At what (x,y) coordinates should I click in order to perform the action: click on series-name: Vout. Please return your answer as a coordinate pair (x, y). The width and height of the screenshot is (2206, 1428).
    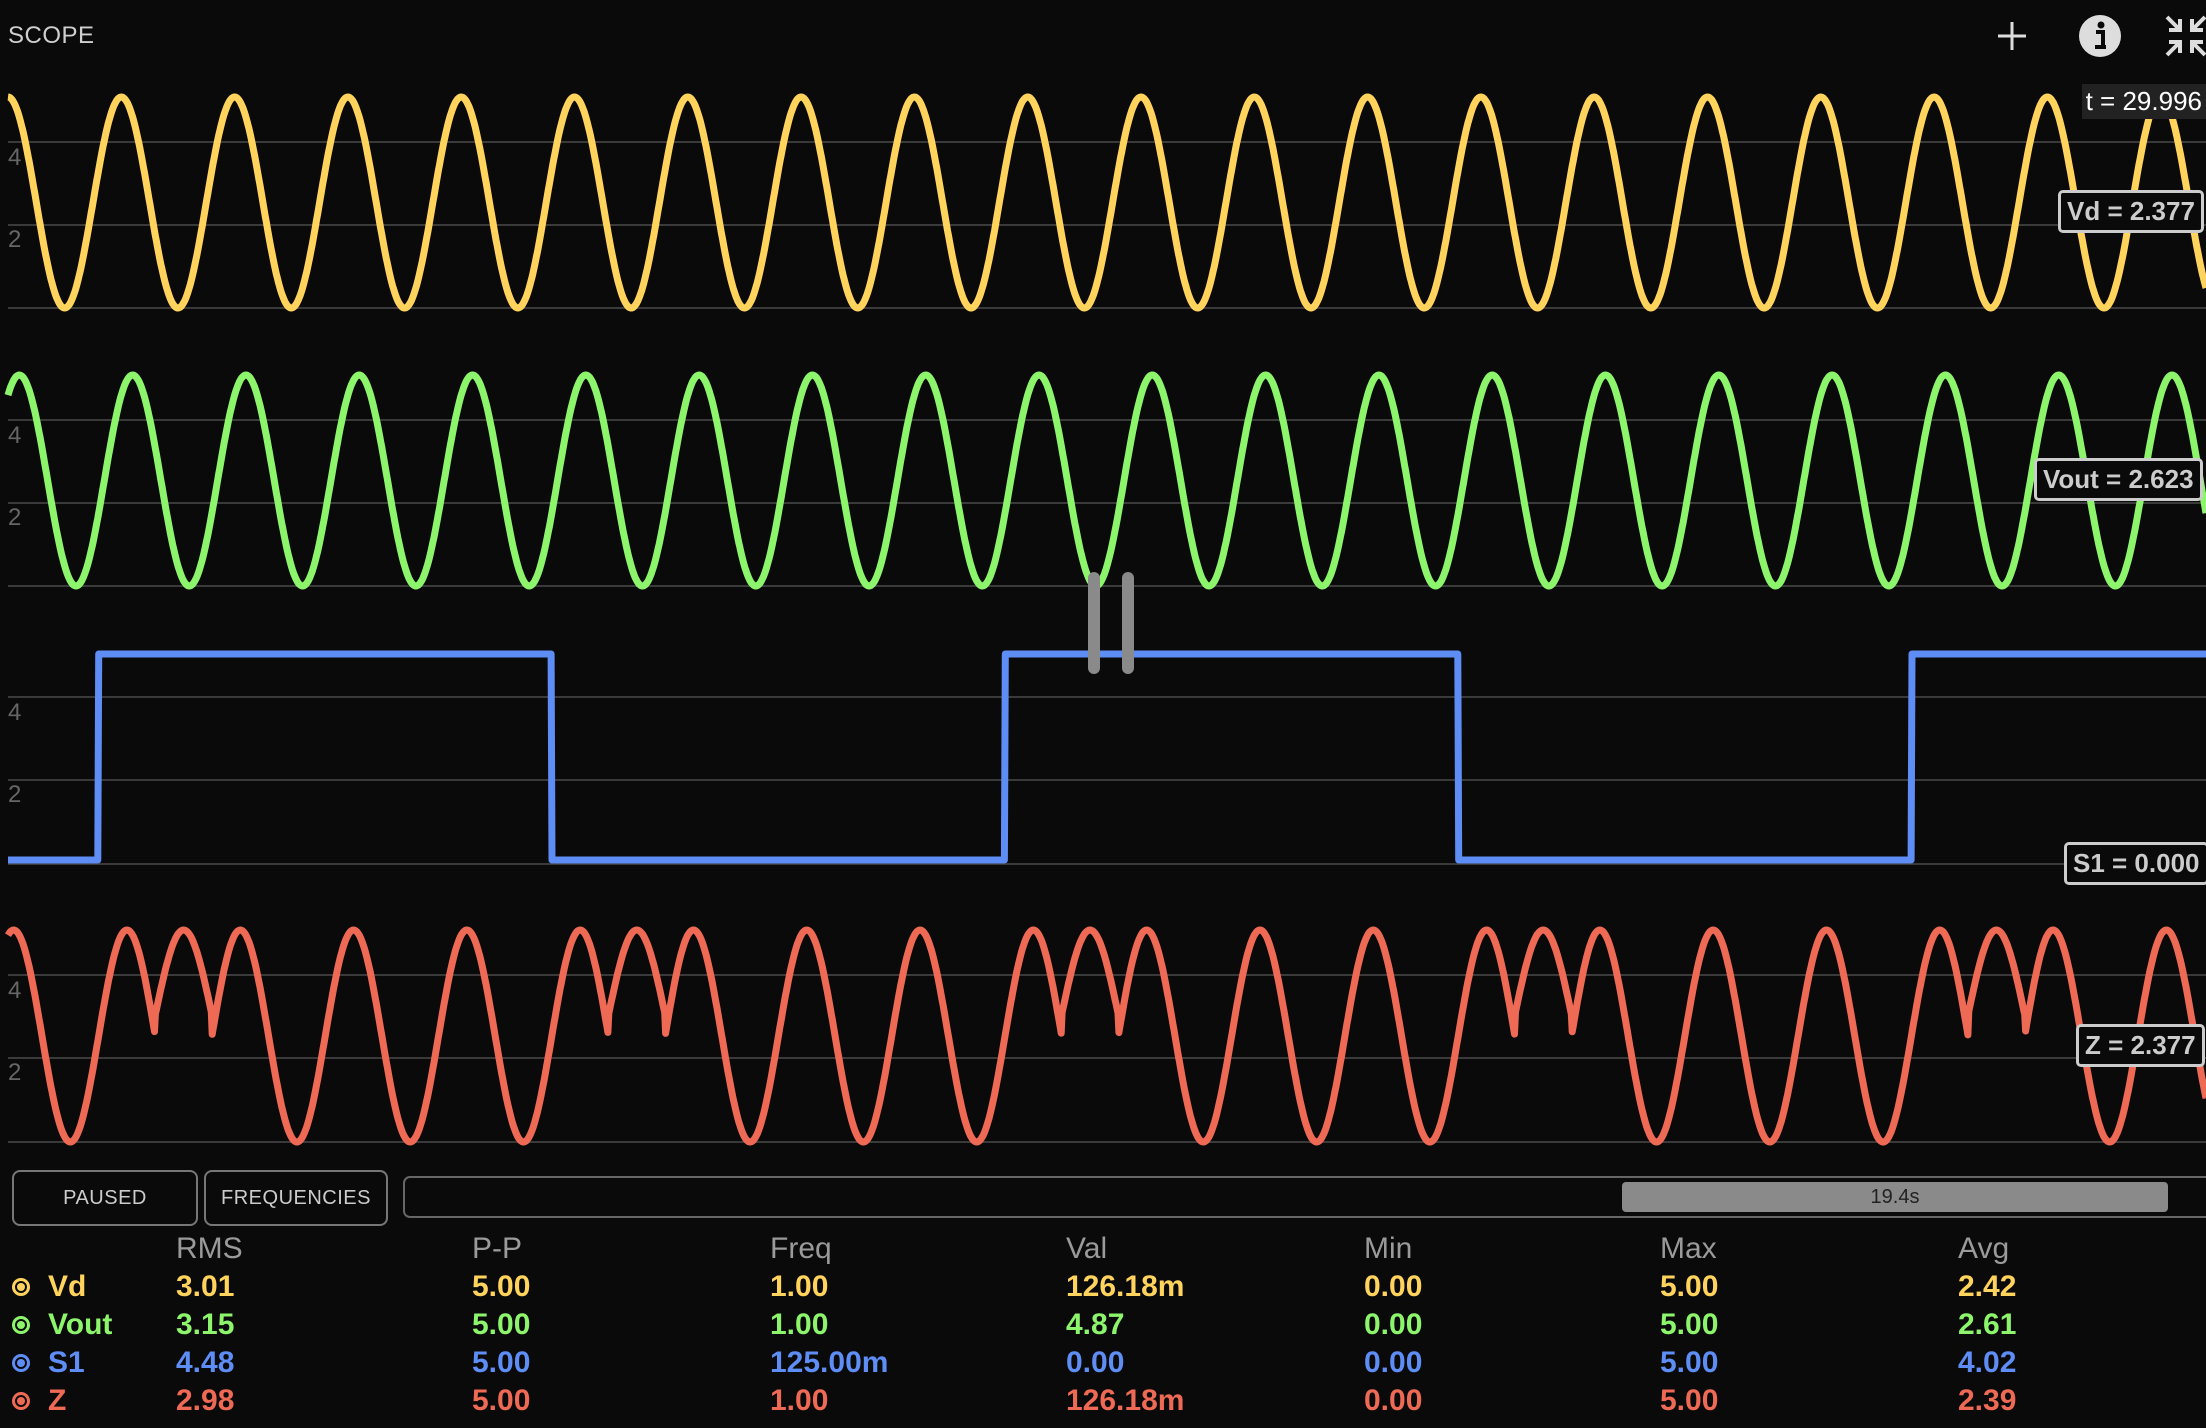
    Looking at the image, I should click on (80, 1324).